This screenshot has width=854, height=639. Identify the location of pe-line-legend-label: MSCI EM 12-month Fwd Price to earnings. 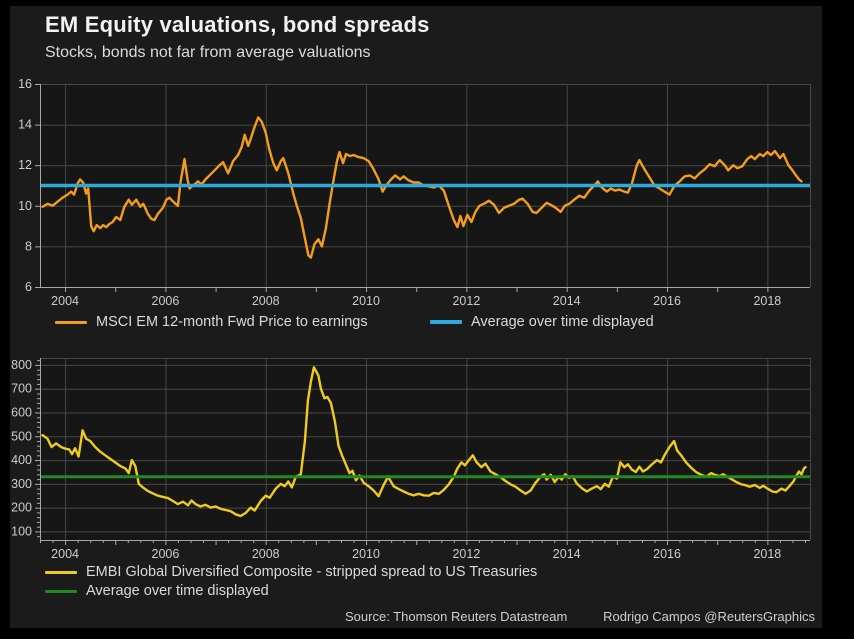
(232, 322).